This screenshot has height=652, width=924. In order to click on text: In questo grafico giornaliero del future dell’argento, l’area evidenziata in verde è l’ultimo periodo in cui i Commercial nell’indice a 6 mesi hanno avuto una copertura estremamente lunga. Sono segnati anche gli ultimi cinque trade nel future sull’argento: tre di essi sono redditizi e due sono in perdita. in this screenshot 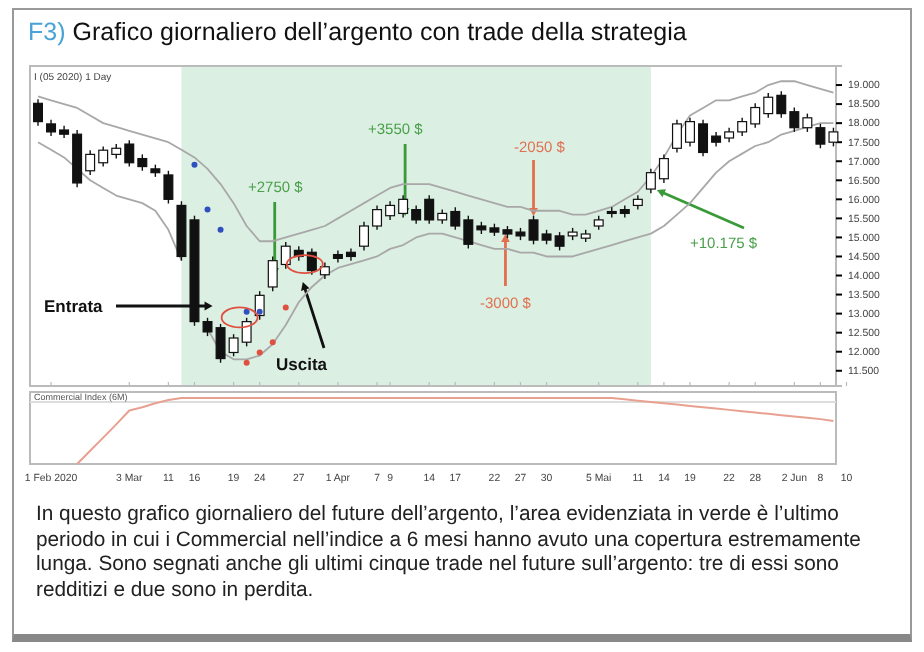, I will do `click(449, 554)`.